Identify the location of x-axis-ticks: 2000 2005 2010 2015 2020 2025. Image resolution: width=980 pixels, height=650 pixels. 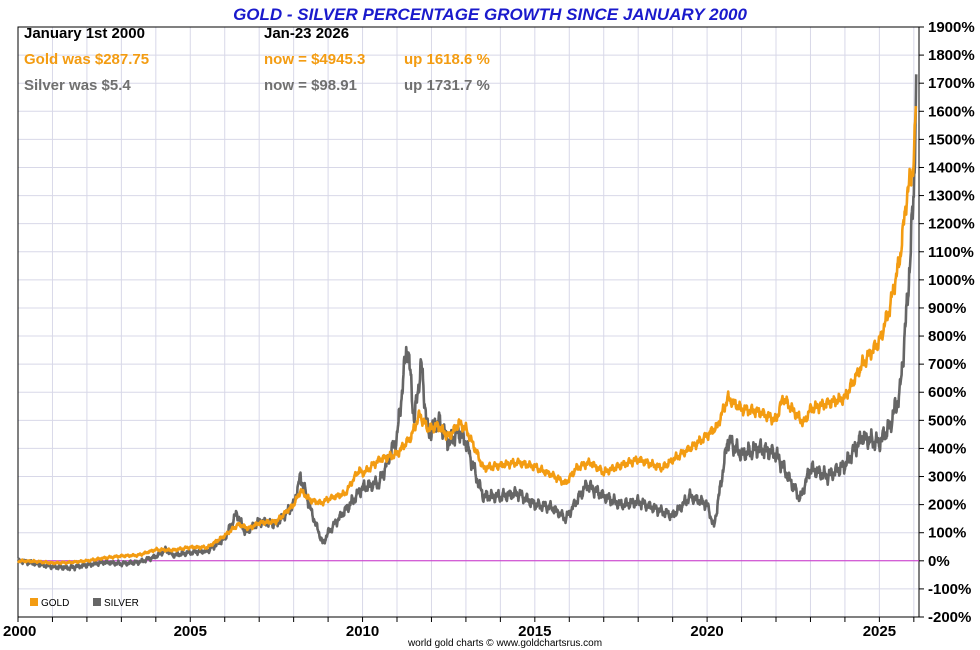
(459, 628).